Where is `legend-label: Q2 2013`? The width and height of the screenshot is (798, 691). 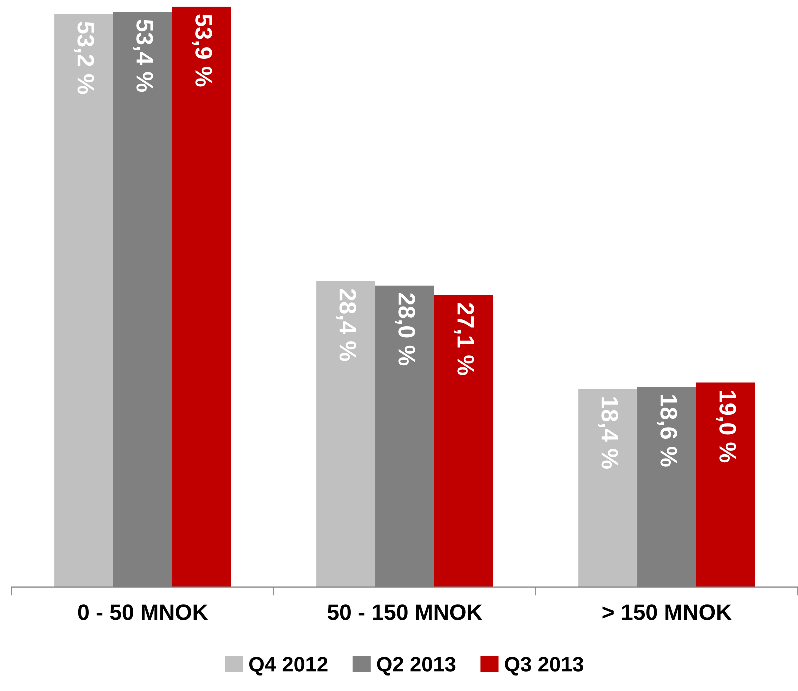 legend-label: Q2 2013 is located at coordinates (416, 666).